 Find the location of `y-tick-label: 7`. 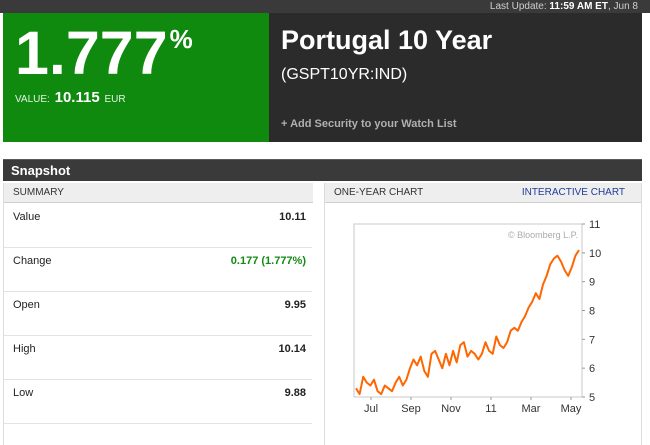

y-tick-label: 7 is located at coordinates (592, 340).